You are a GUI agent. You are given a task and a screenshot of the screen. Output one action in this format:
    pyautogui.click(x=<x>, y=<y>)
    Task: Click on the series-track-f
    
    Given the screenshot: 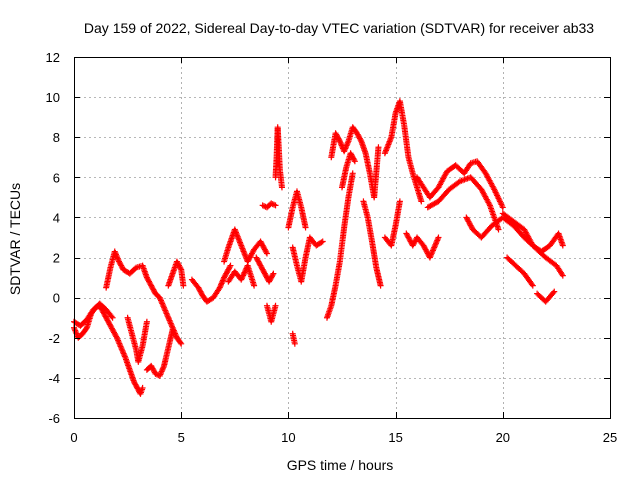 What is the action you would take?
    pyautogui.click(x=176, y=273)
    